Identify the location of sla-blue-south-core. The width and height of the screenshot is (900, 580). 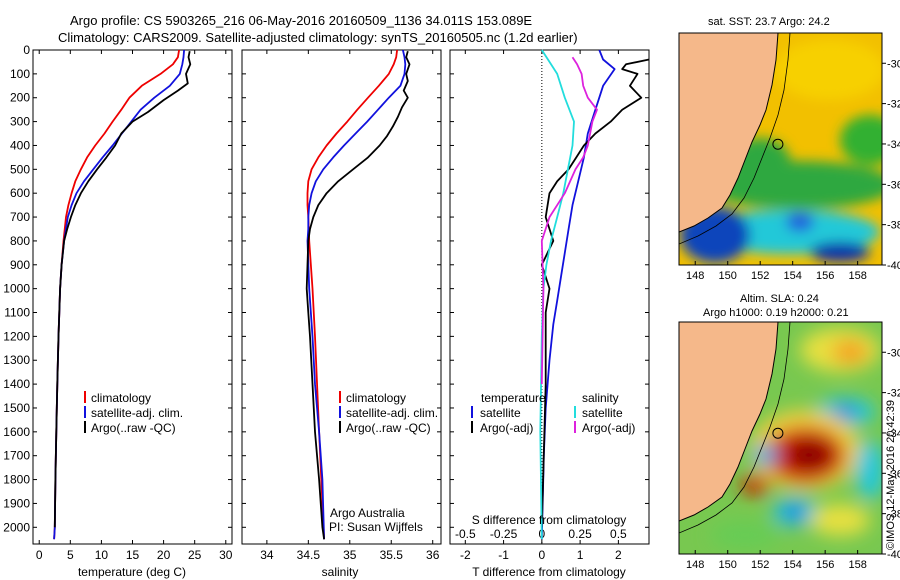
(795, 512).